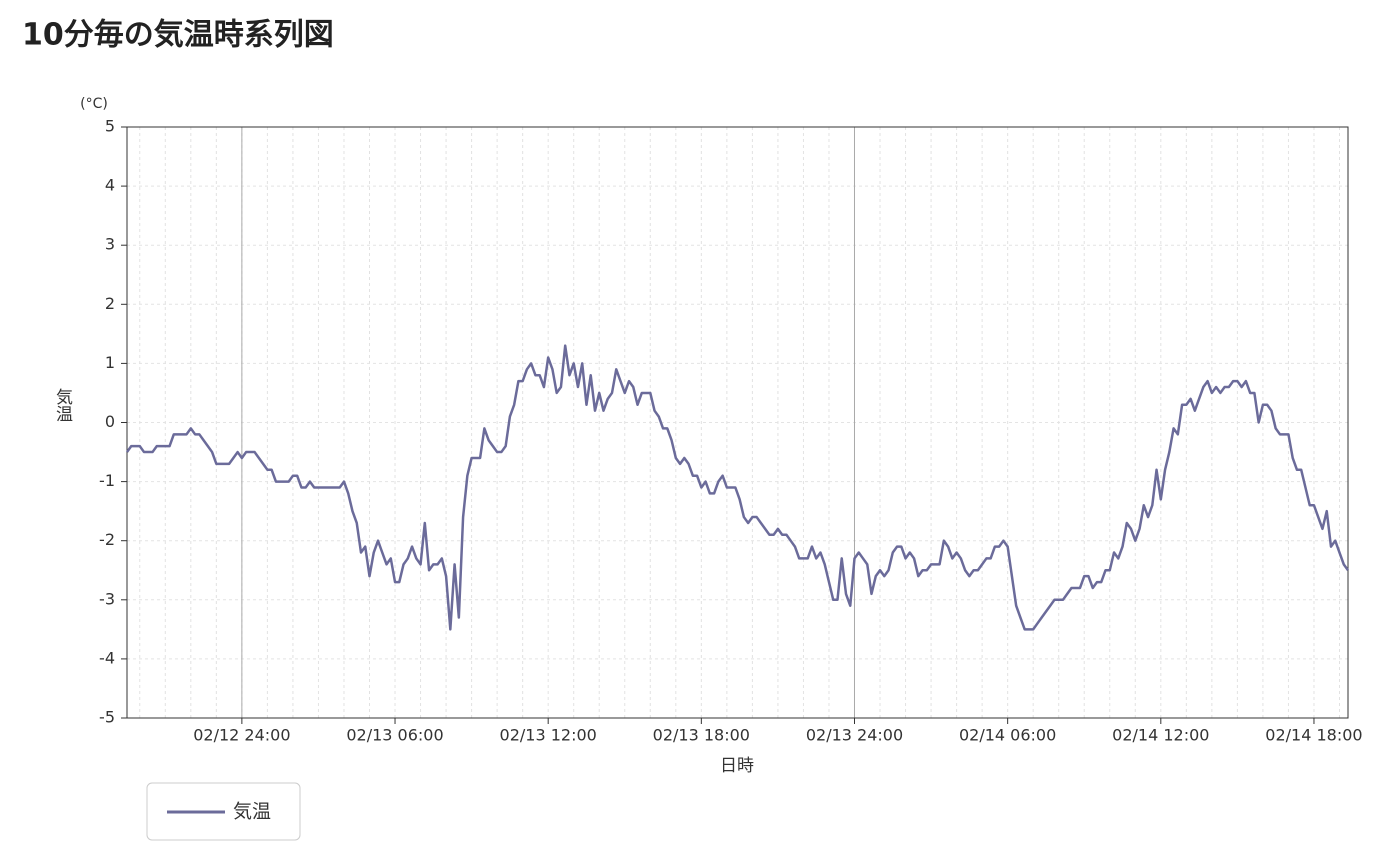  I want to click on y-tick-label: -4, so click(107, 657).